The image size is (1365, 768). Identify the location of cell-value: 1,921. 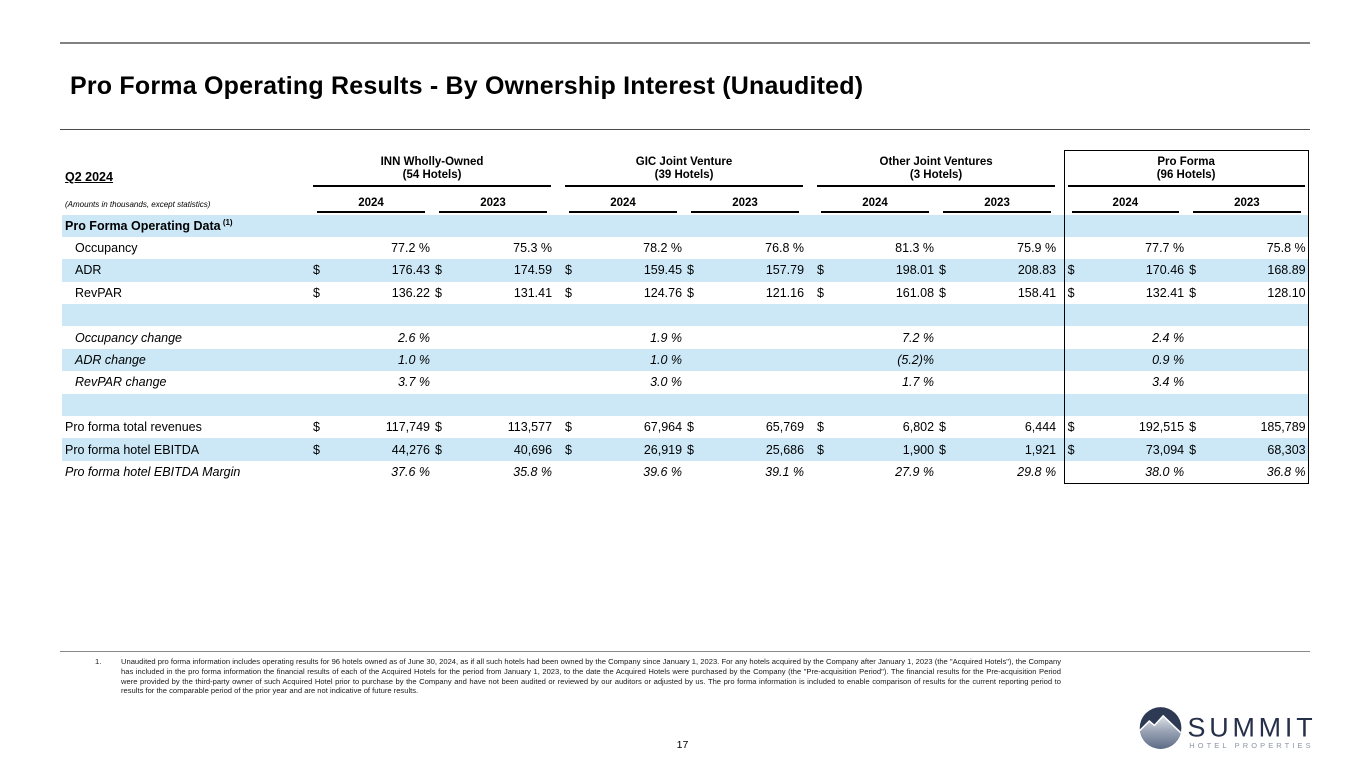
(1008, 449).